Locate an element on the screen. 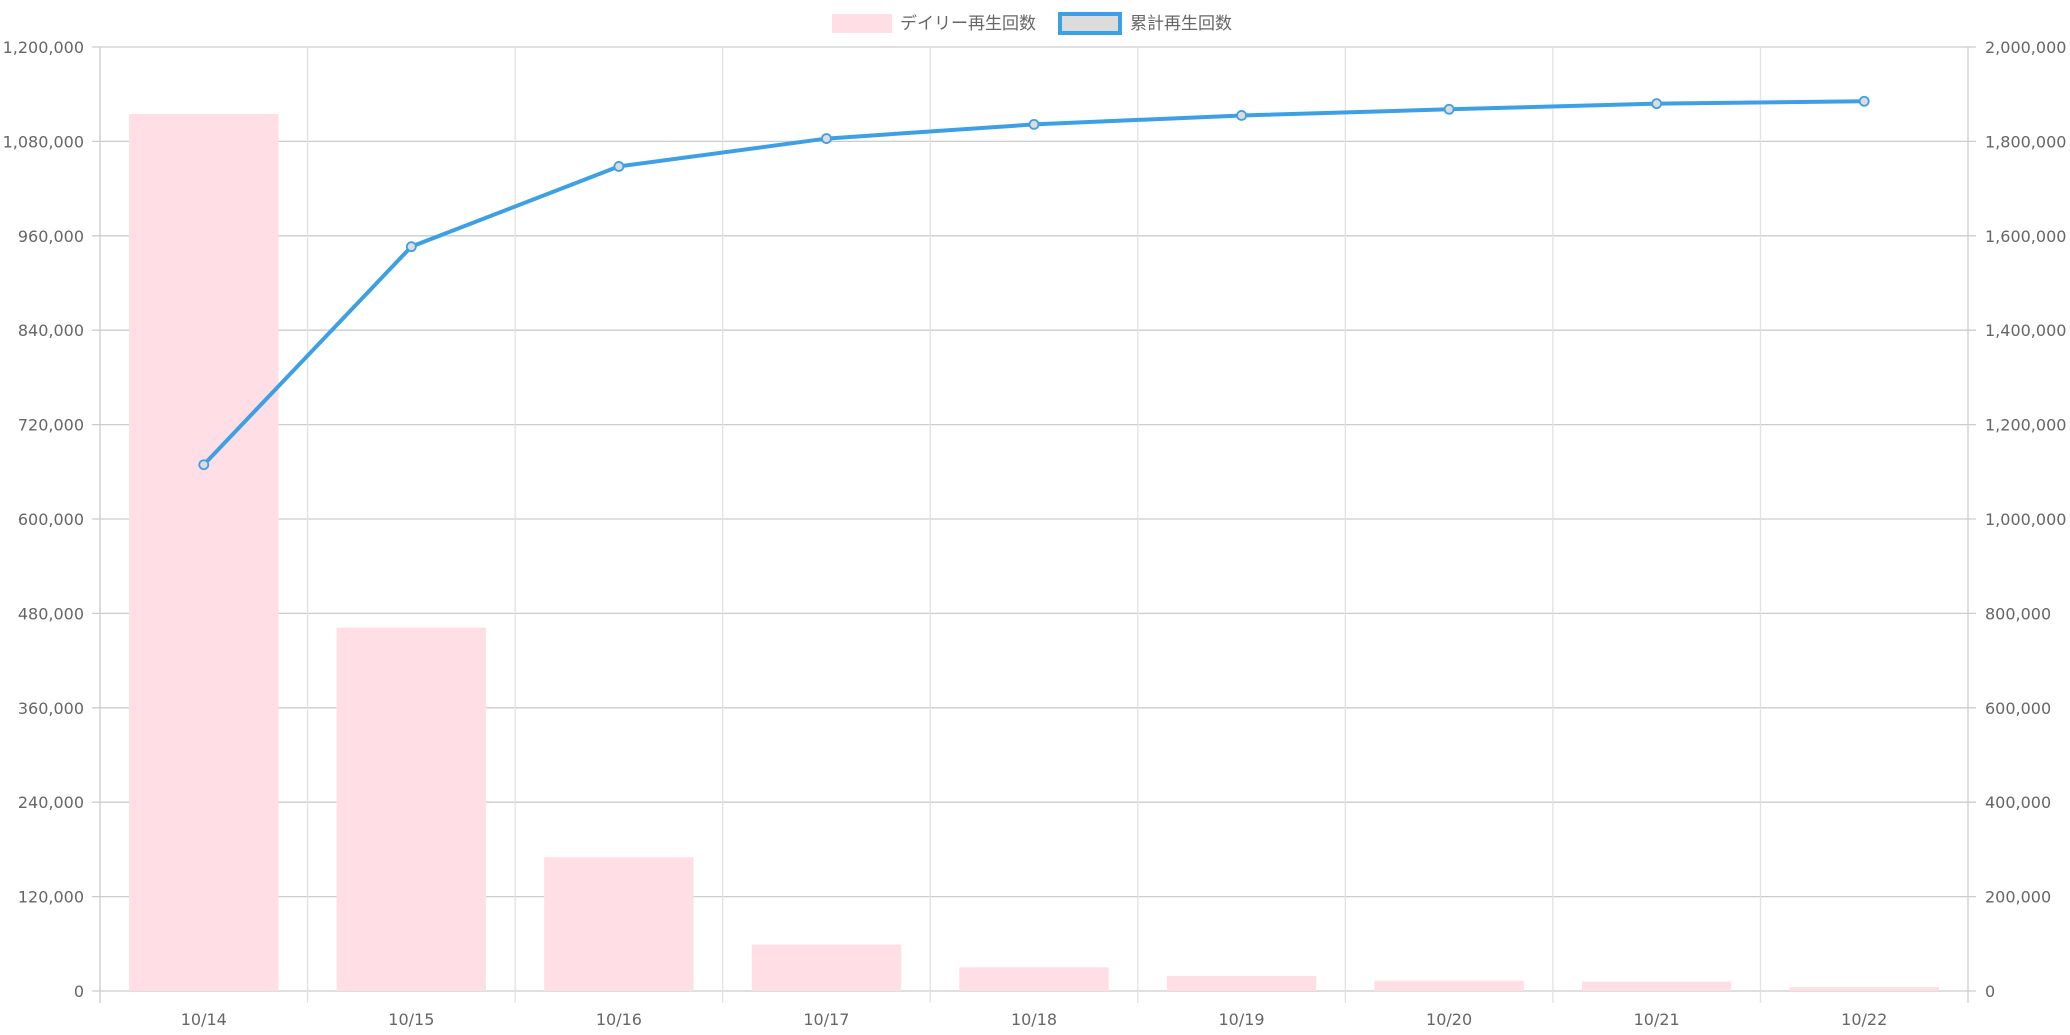 Image resolution: width=2070 pixels, height=1035 pixels. legend-label-daily: デイリー再生回数 is located at coordinates (968, 23).